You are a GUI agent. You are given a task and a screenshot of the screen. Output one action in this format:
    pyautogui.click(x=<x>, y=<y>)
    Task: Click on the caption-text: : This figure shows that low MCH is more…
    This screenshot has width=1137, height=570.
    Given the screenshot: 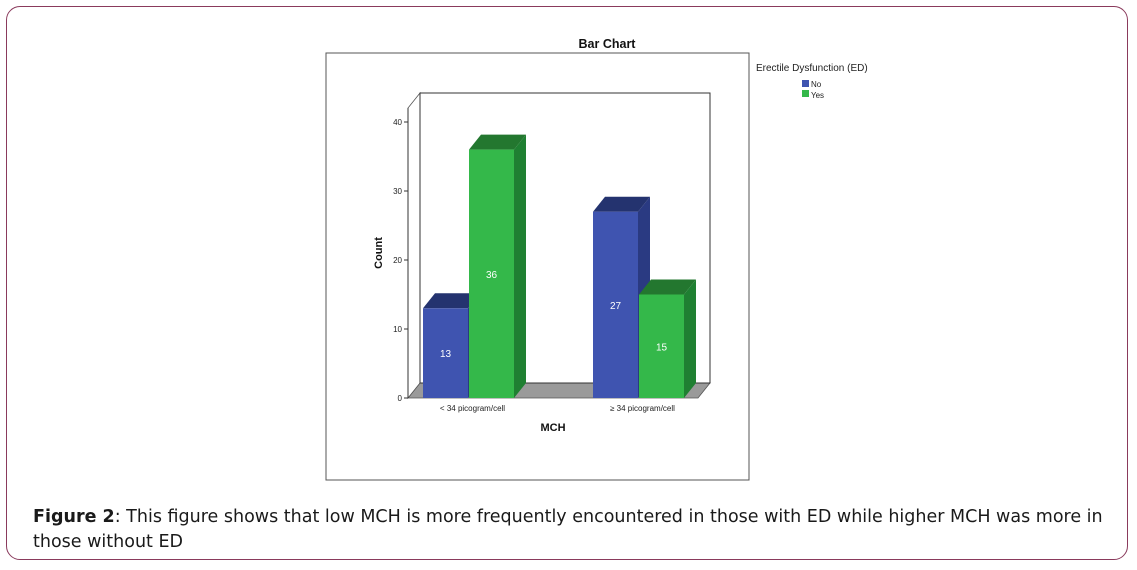 What is the action you would take?
    pyautogui.click(x=568, y=529)
    